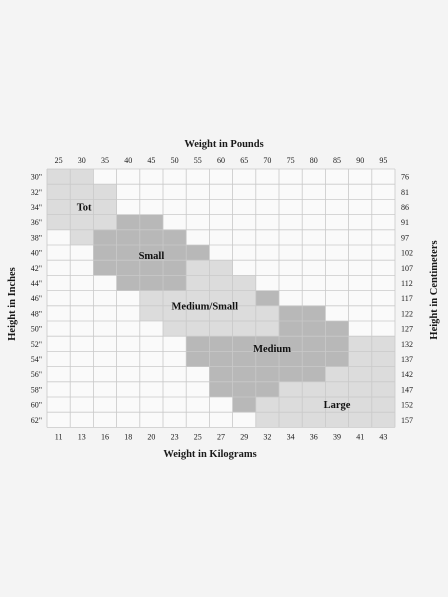 The image size is (448, 597). What do you see at coordinates (36, 177) in the screenshot?
I see `inch-tick-label: 30"` at bounding box center [36, 177].